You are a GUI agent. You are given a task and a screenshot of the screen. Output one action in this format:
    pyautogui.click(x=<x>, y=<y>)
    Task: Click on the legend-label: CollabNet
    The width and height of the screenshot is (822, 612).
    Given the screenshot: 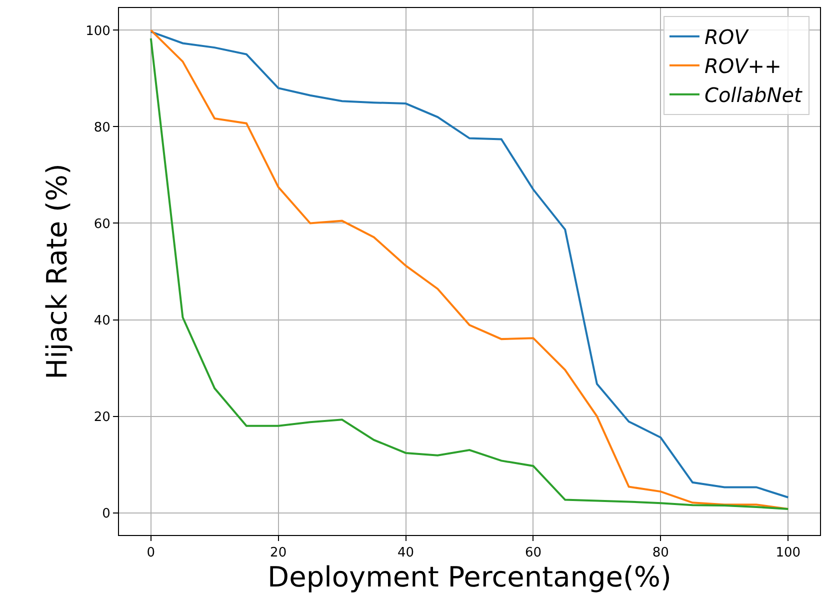 What is the action you would take?
    pyautogui.click(x=754, y=95)
    